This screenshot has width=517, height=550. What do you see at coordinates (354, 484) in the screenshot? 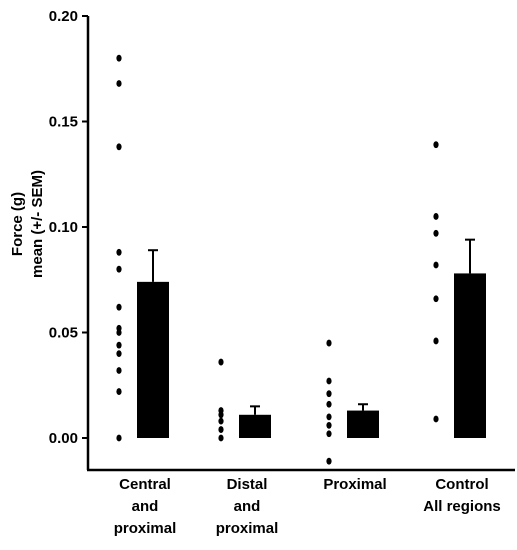
I see `category-label: Proximal` at bounding box center [354, 484].